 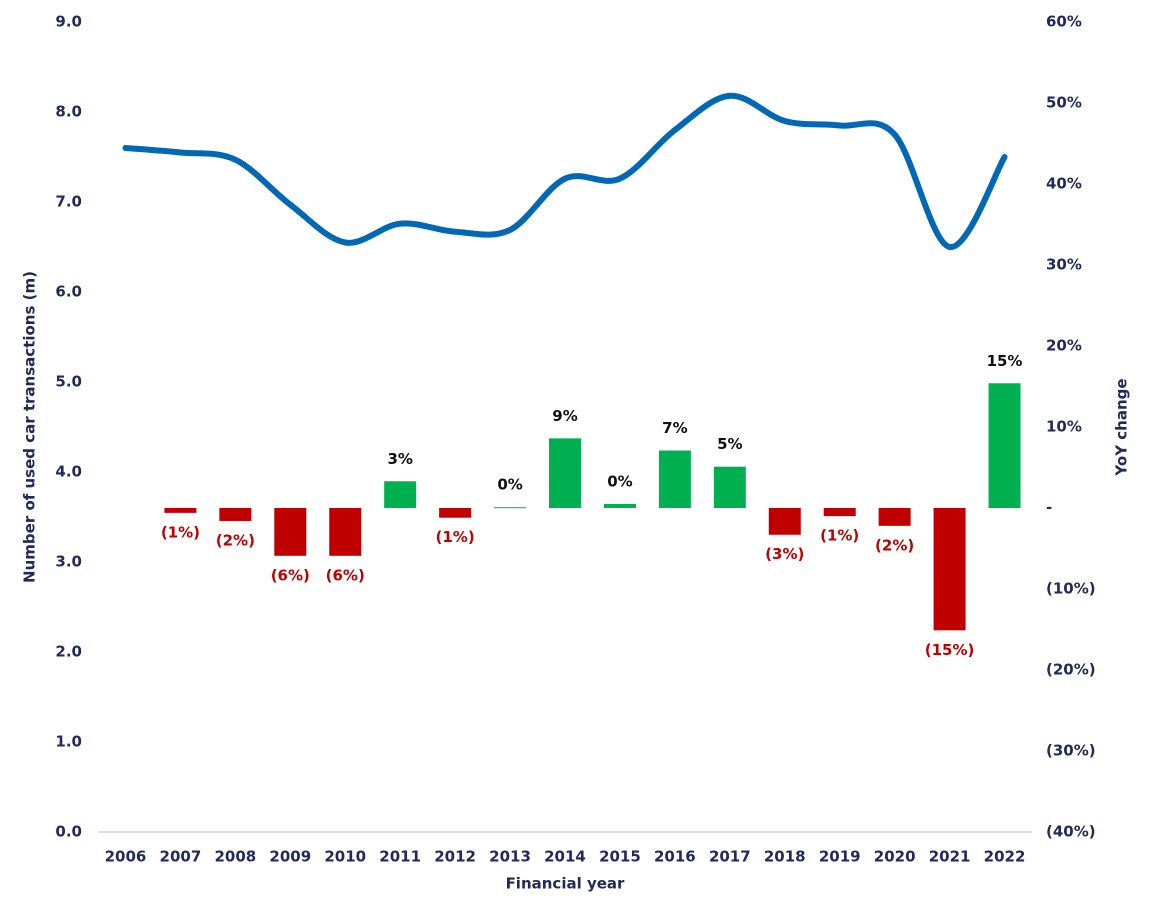 I want to click on data-label: 15%, so click(x=1005, y=361).